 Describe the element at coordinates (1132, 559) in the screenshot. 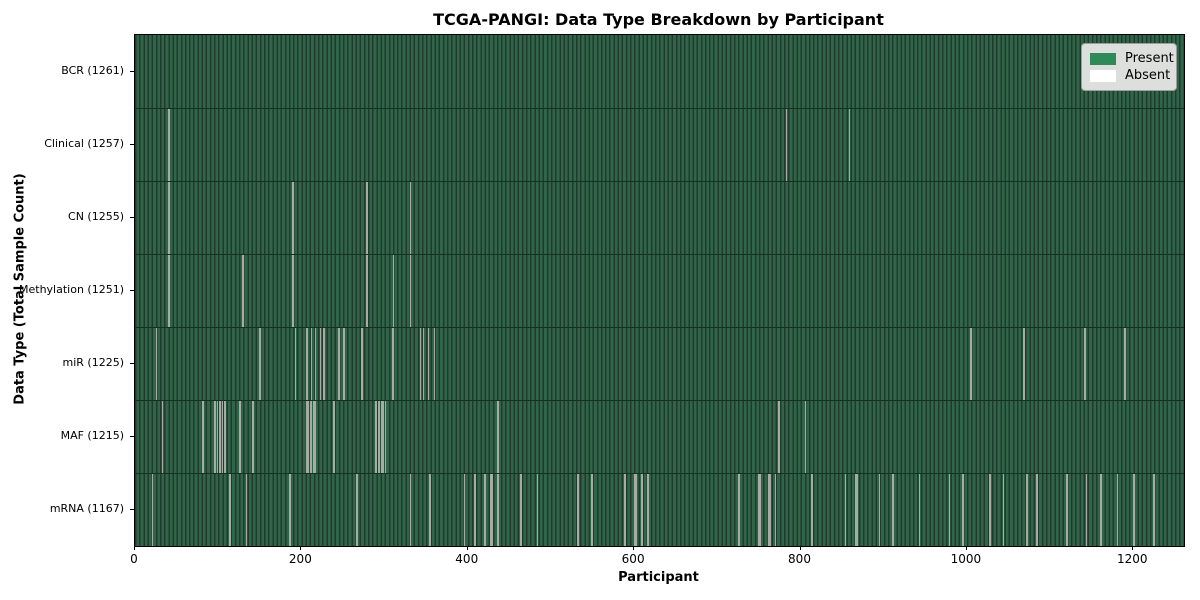

I see `x-tick-label: 1200` at that location.